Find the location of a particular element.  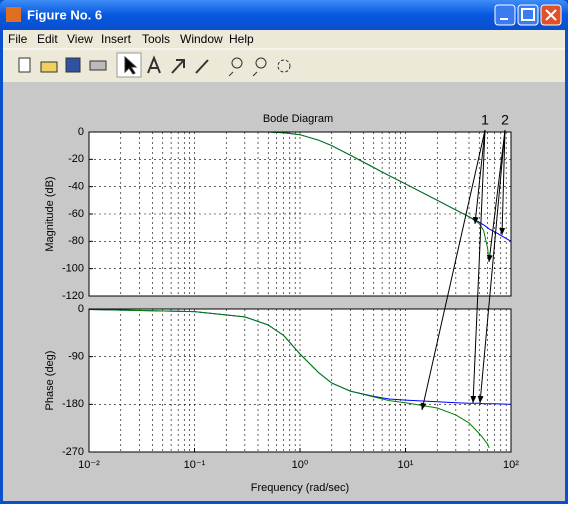

menu-item: View is located at coordinates (80, 39).